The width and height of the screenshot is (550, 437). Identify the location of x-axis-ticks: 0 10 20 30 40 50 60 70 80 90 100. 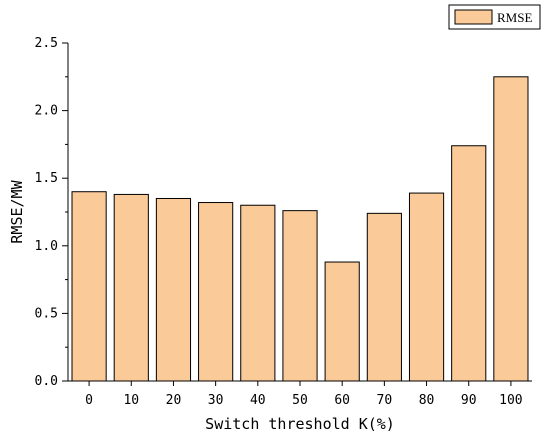
(304, 394).